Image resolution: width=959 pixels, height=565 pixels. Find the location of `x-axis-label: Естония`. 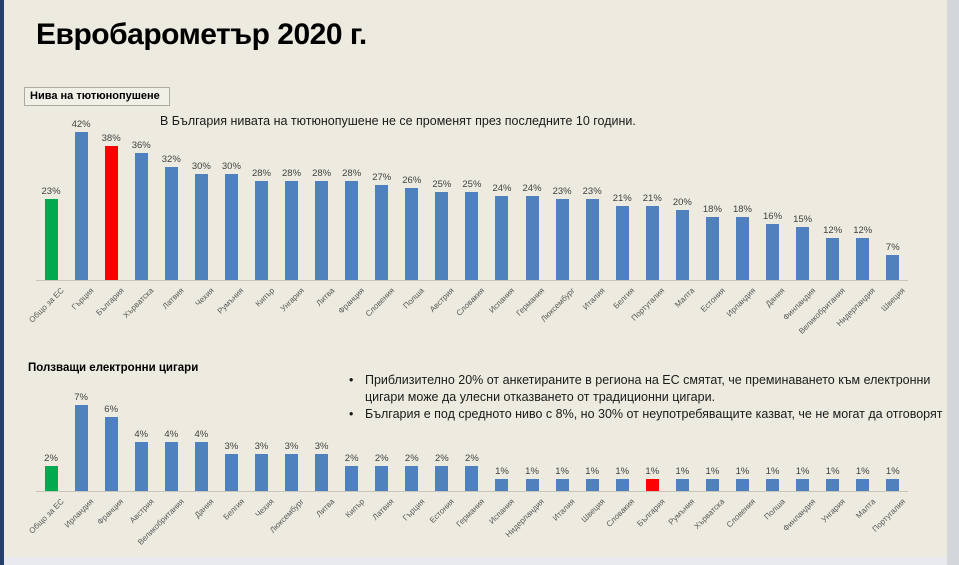

x-axis-label: Естония is located at coordinates (442, 511).